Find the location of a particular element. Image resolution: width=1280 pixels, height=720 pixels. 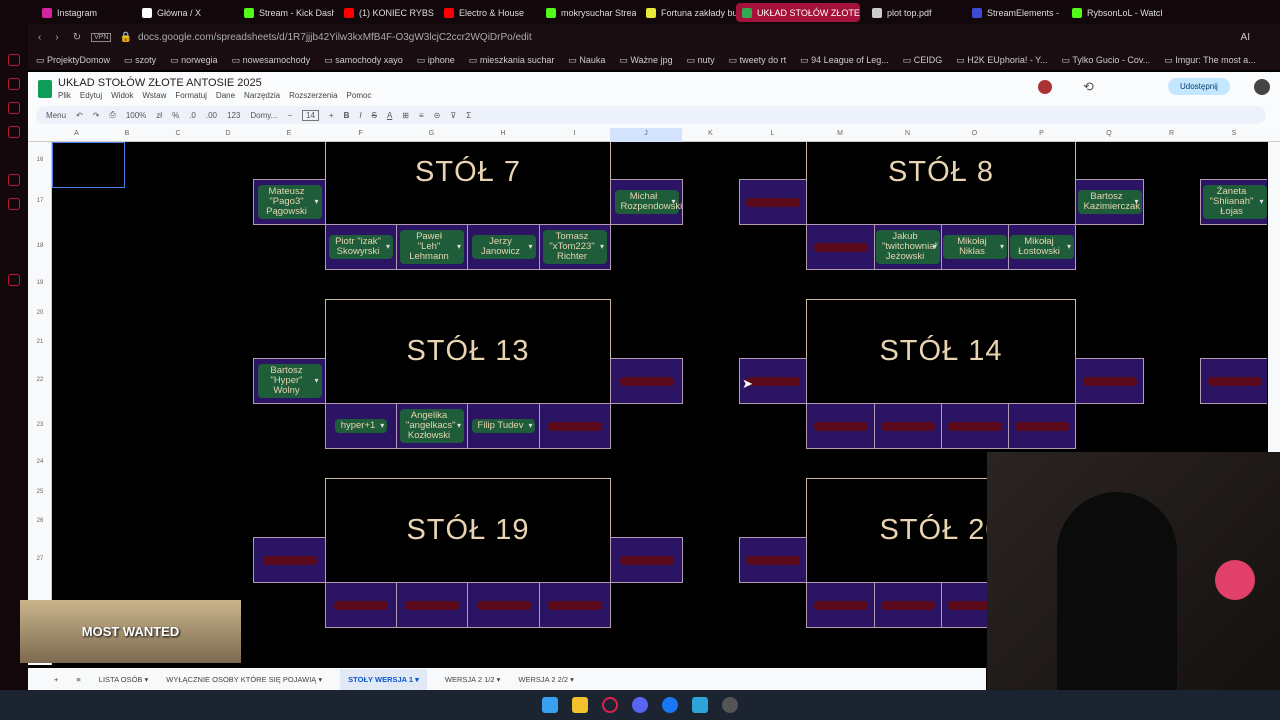

browser-tab: (1) KONIEC RYBSO is located at coordinates (386, 12).